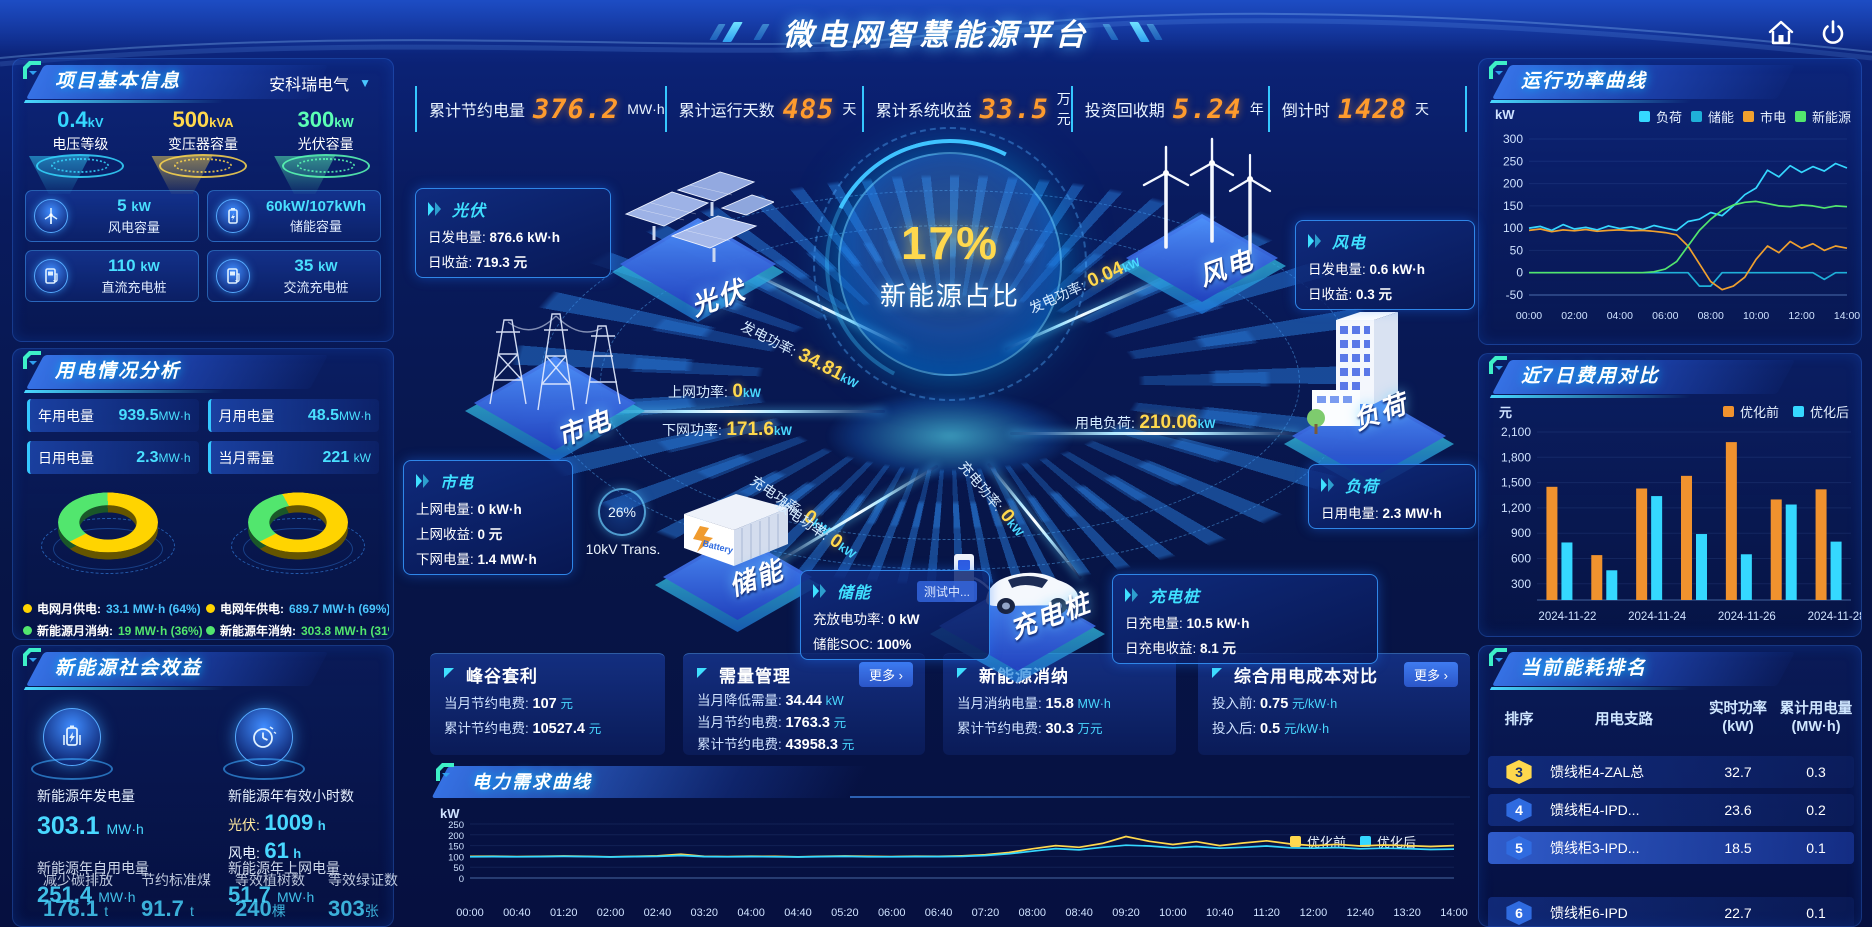 The image size is (1872, 927). I want to click on legend-renewable: 新能源, so click(1822, 116).